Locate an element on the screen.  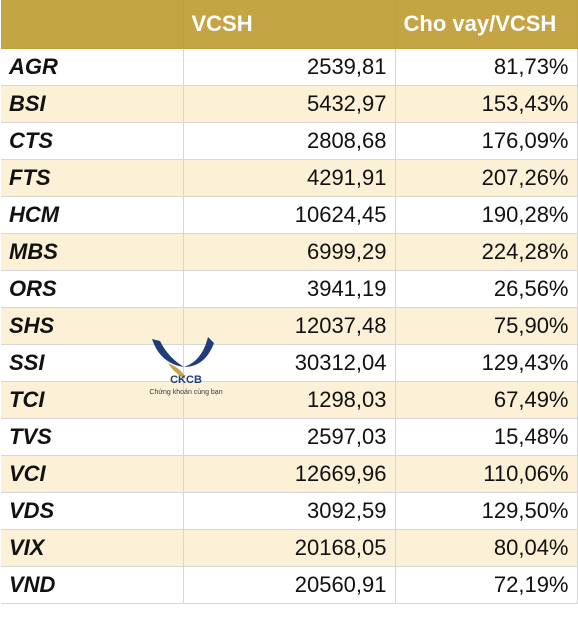
vcsh-cell: 5432,97 is located at coordinates (289, 104).